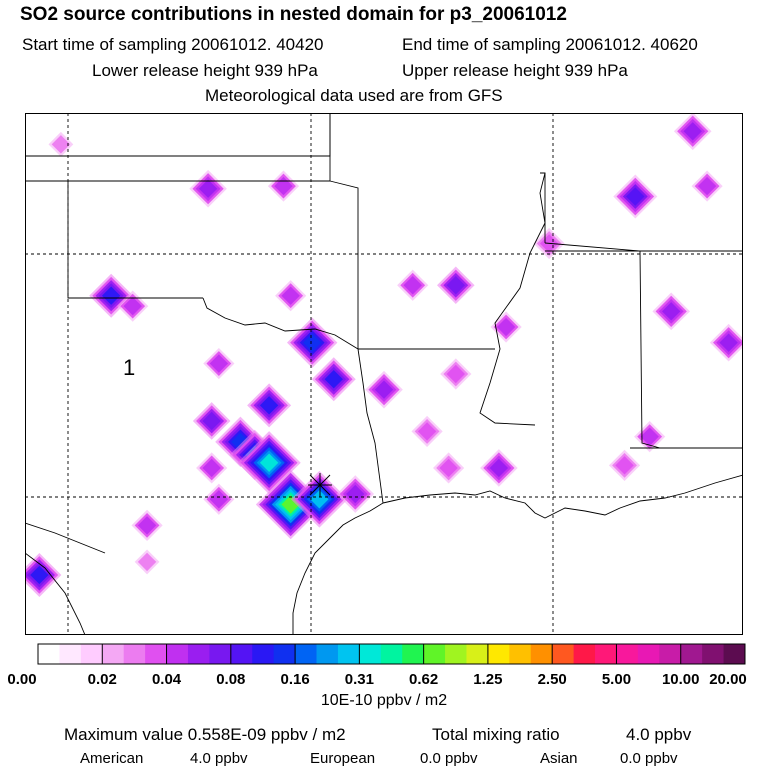 The height and width of the screenshot is (768, 768). Describe the element at coordinates (294, 679) in the screenshot. I see `legend-tick-label: 0.16` at that location.